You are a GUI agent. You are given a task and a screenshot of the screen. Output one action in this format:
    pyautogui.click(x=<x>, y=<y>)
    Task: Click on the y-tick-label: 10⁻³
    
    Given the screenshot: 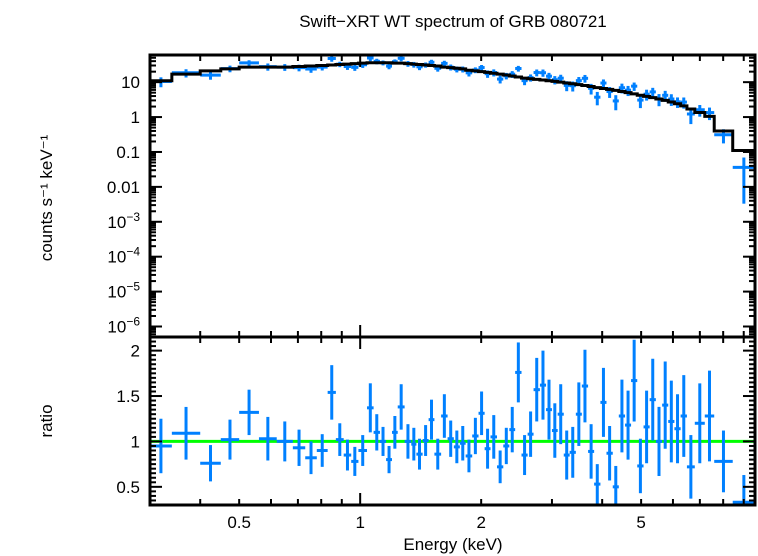 What is the action you would take?
    pyautogui.click(x=123, y=221)
    